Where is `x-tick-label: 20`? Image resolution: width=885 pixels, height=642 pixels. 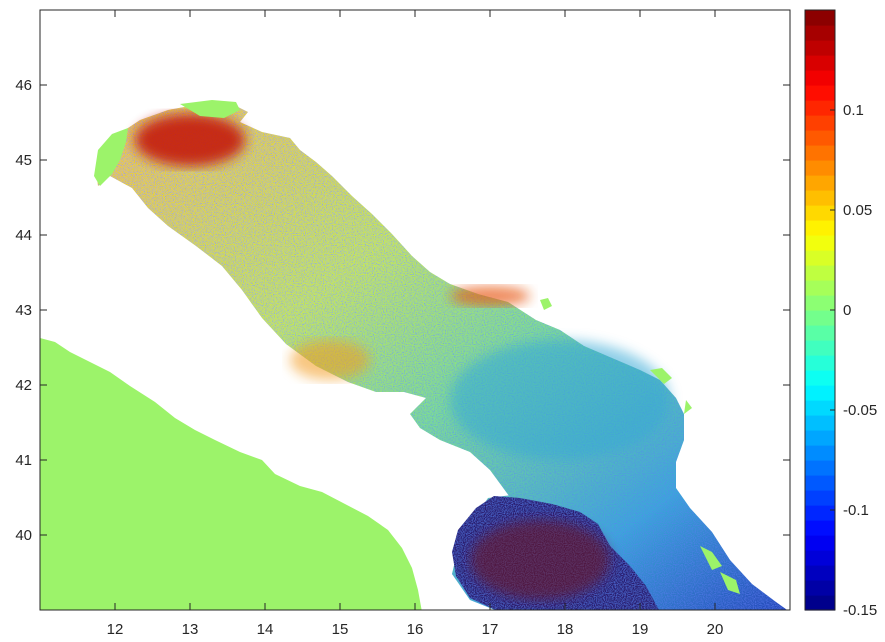
x-tick-label: 20 is located at coordinates (715, 629).